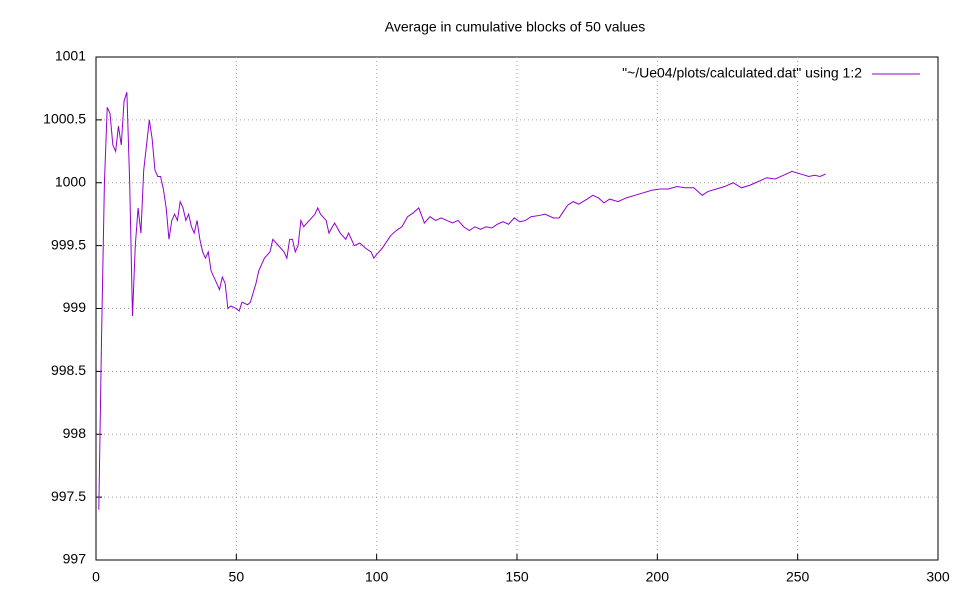 This screenshot has width=970, height=600. What do you see at coordinates (96, 577) in the screenshot?
I see `x-tick-label: 0` at bounding box center [96, 577].